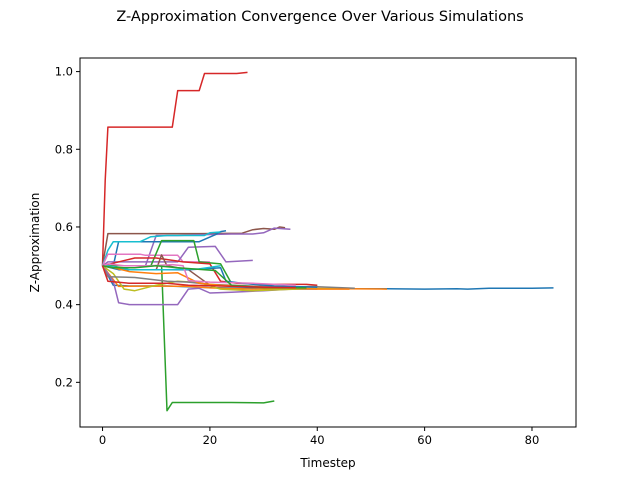 This screenshot has height=480, width=640. Describe the element at coordinates (64, 305) in the screenshot. I see `y-tick-label: 0.4` at that location.